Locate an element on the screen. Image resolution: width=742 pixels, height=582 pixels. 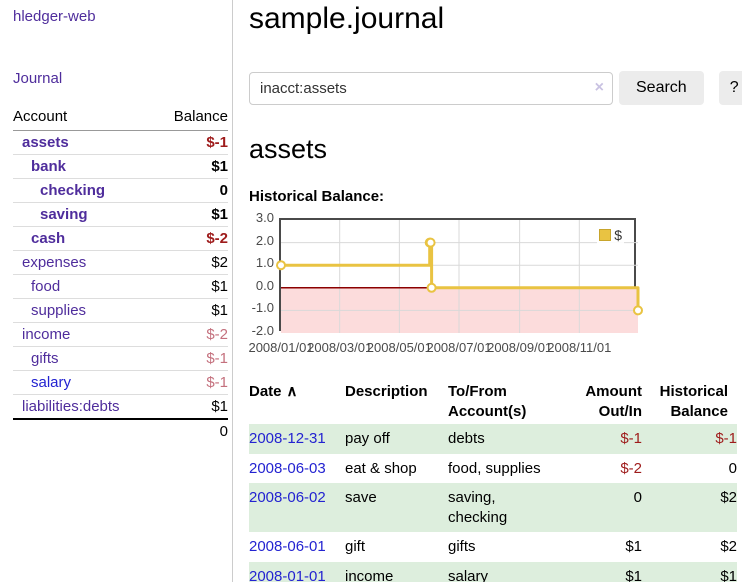
register-row: 2008-06-01 gift gifts $1 $2 is located at coordinates (493, 547).